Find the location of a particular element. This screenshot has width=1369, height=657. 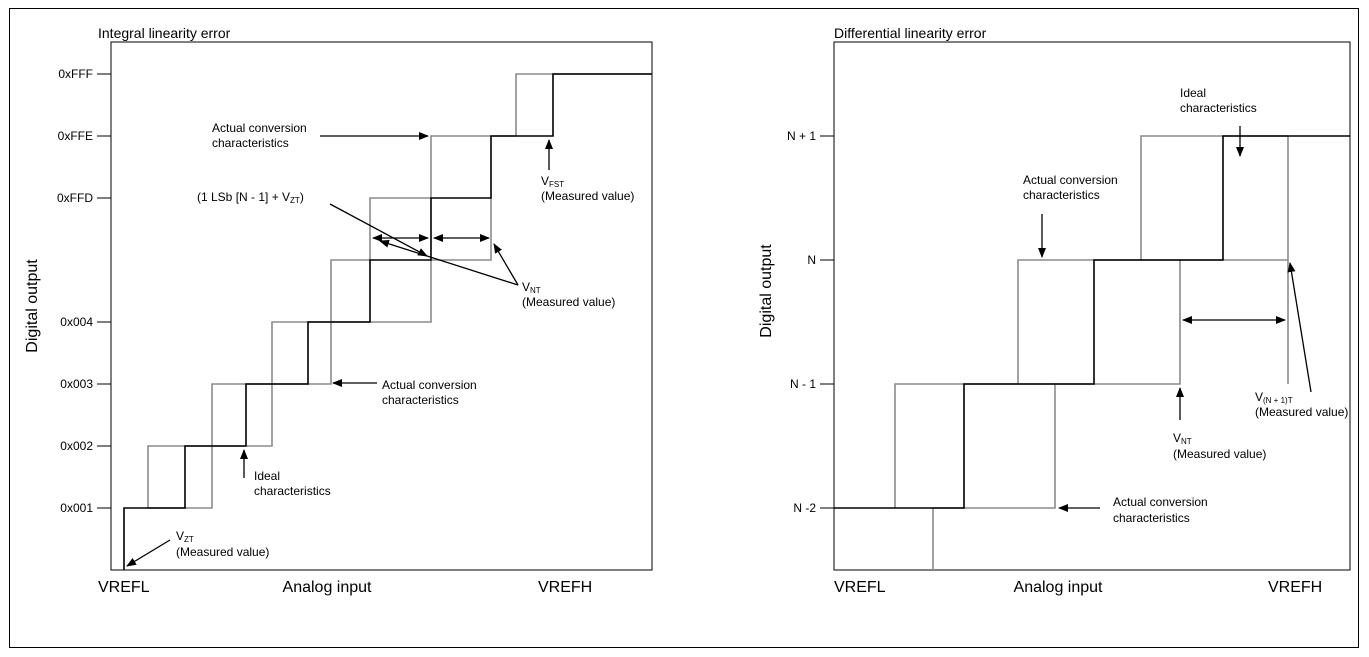

y-tick-label: 0x001 is located at coordinates (76, 508).